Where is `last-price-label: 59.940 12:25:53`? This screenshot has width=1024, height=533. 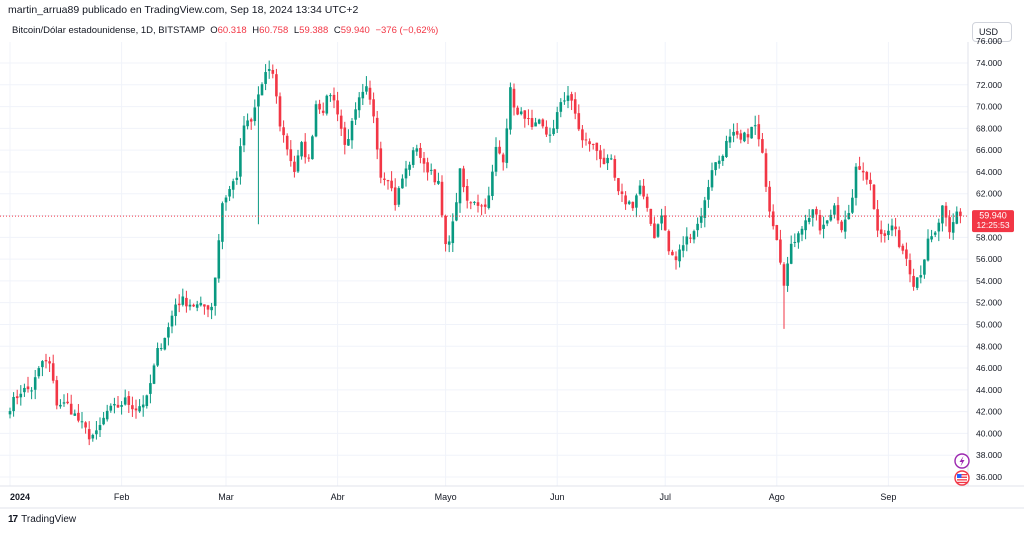
last-price-label: 59.940 12:25:53 is located at coordinates (993, 221).